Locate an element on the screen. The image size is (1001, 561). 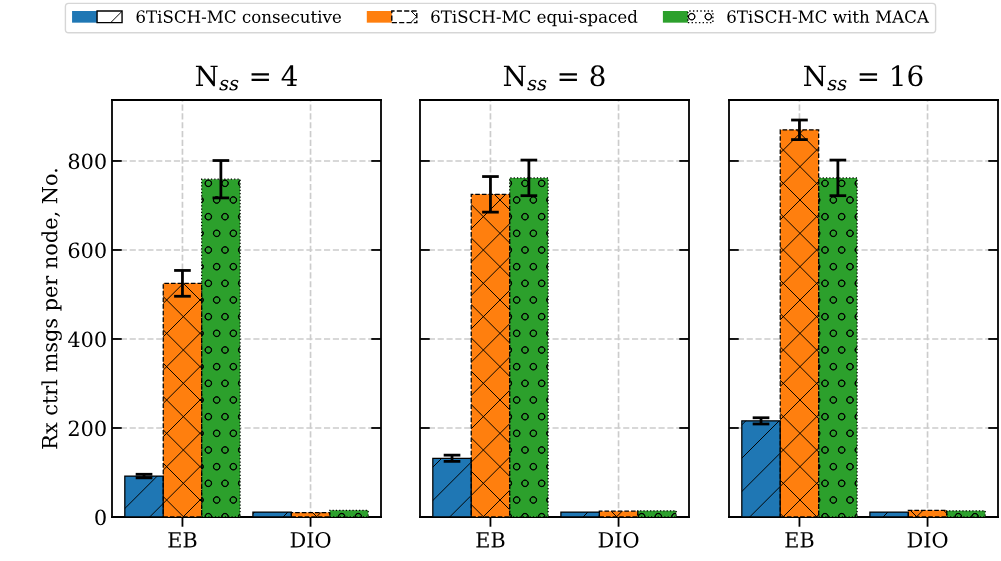
chart-title: N$_{ss}$ = 8 is located at coordinates (554, 78).